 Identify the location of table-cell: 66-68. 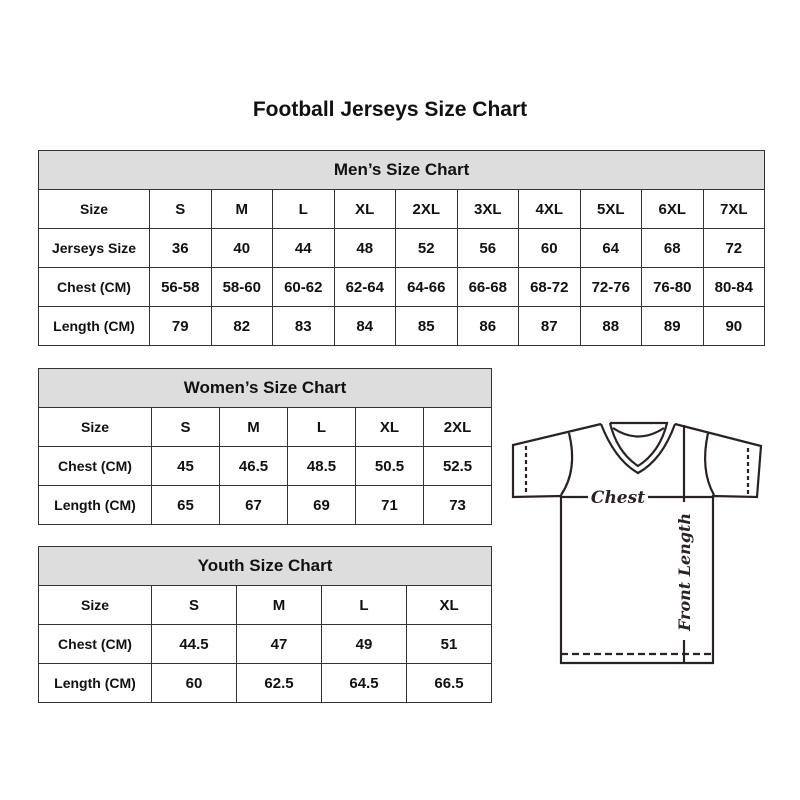
(487, 287).